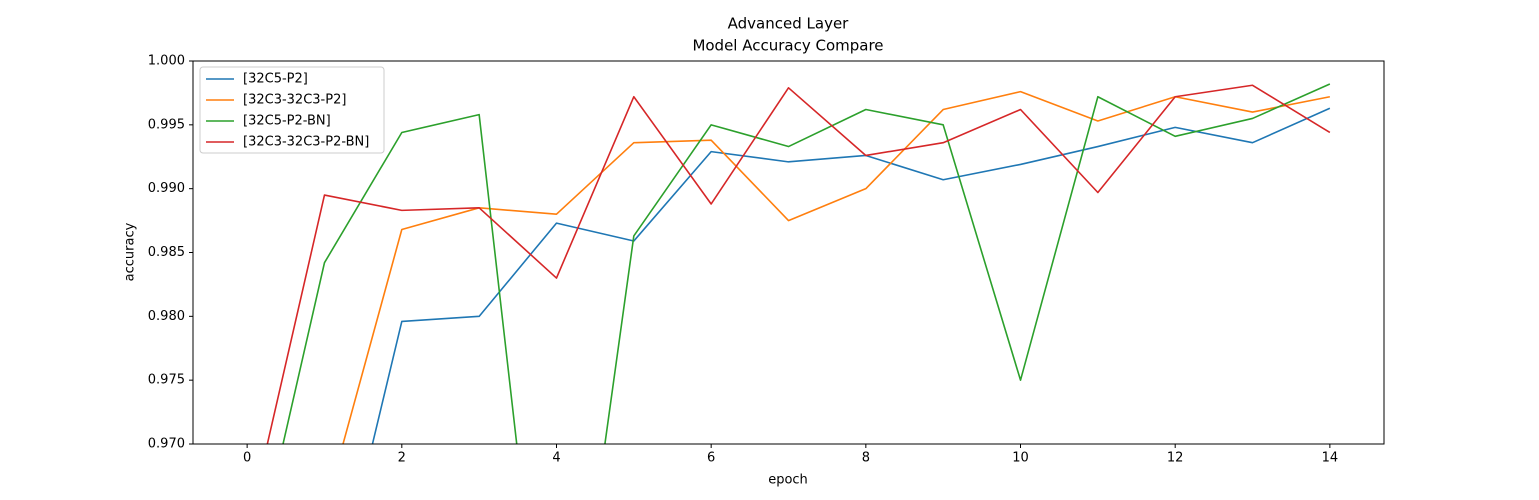 This screenshot has width=1539, height=500. Describe the element at coordinates (402, 458) in the screenshot. I see `x-tick-label: 2` at that location.